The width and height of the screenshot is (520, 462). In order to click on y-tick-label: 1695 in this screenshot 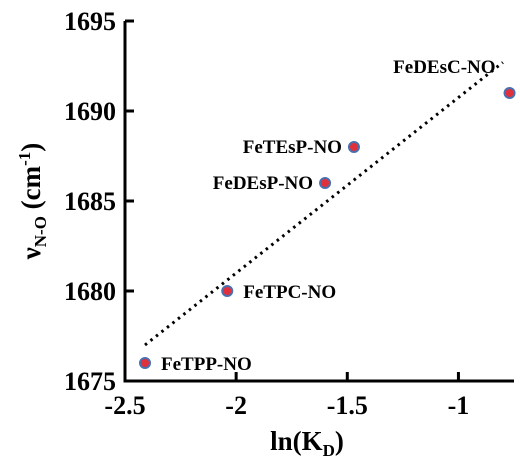, I will do `click(90, 21)`.